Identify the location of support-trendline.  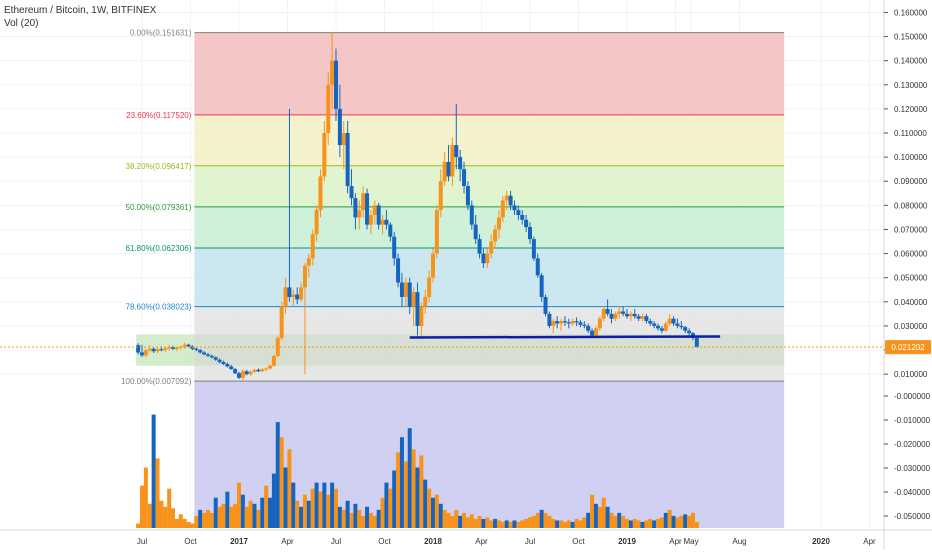
(565, 337).